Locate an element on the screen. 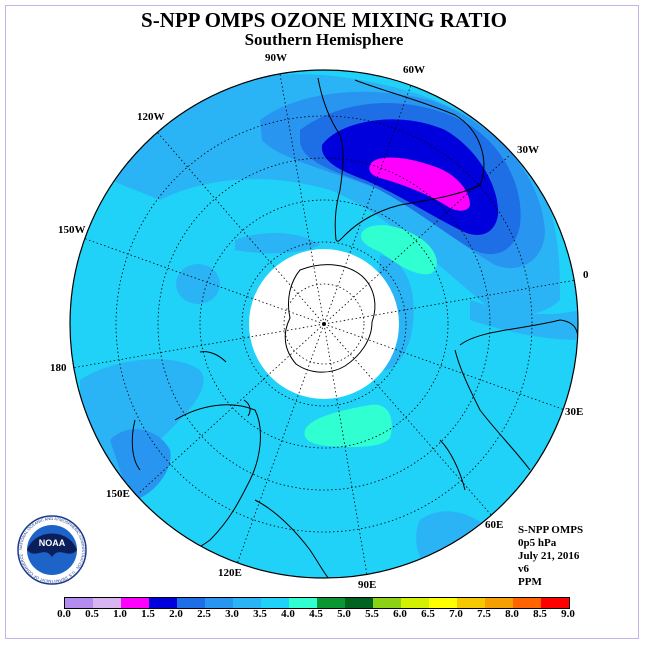  lon-label: 30W is located at coordinates (528, 150).